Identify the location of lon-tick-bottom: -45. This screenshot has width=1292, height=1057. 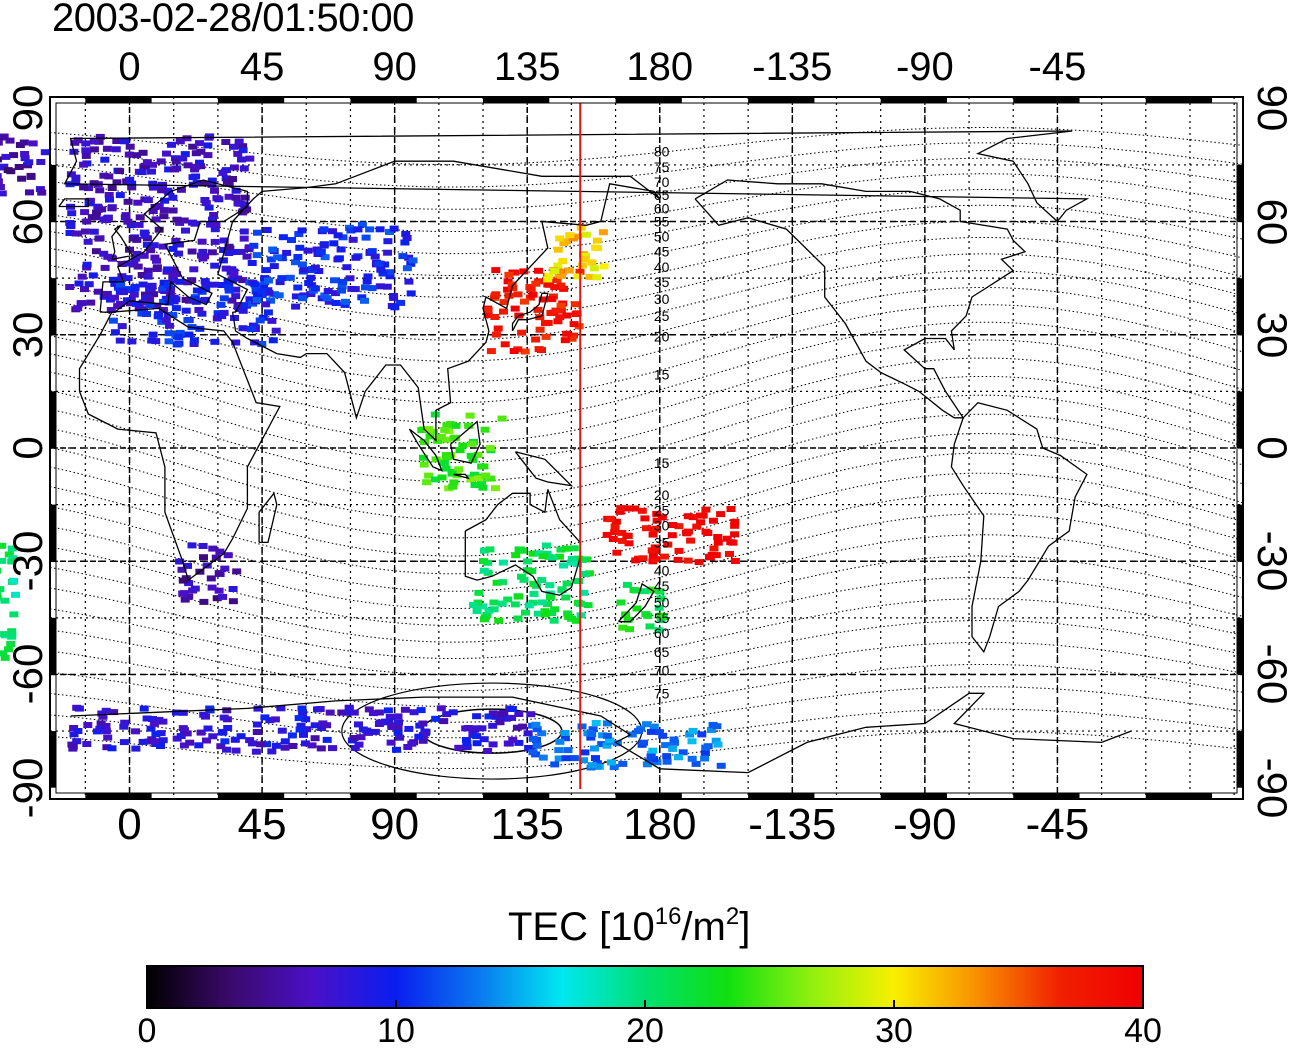
(1057, 824).